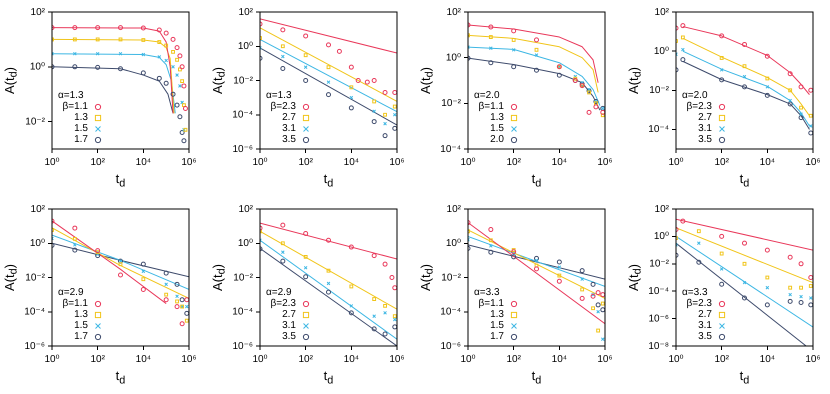 The image size is (830, 394). Describe the element at coordinates (279, 95) in the screenshot. I see `legend-title: α=1.3` at that location.